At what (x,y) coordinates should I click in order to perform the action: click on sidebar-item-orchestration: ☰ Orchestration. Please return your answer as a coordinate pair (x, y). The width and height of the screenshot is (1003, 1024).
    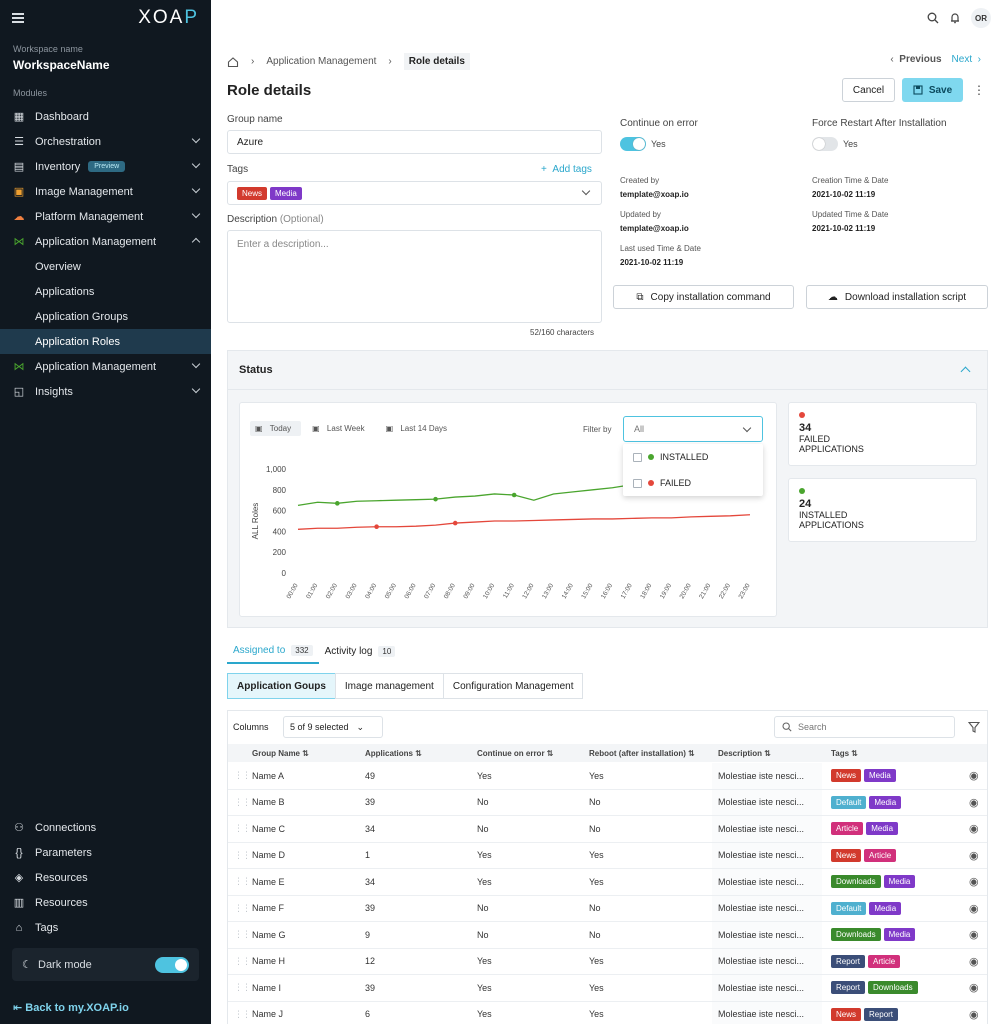
    Looking at the image, I should click on (105, 141).